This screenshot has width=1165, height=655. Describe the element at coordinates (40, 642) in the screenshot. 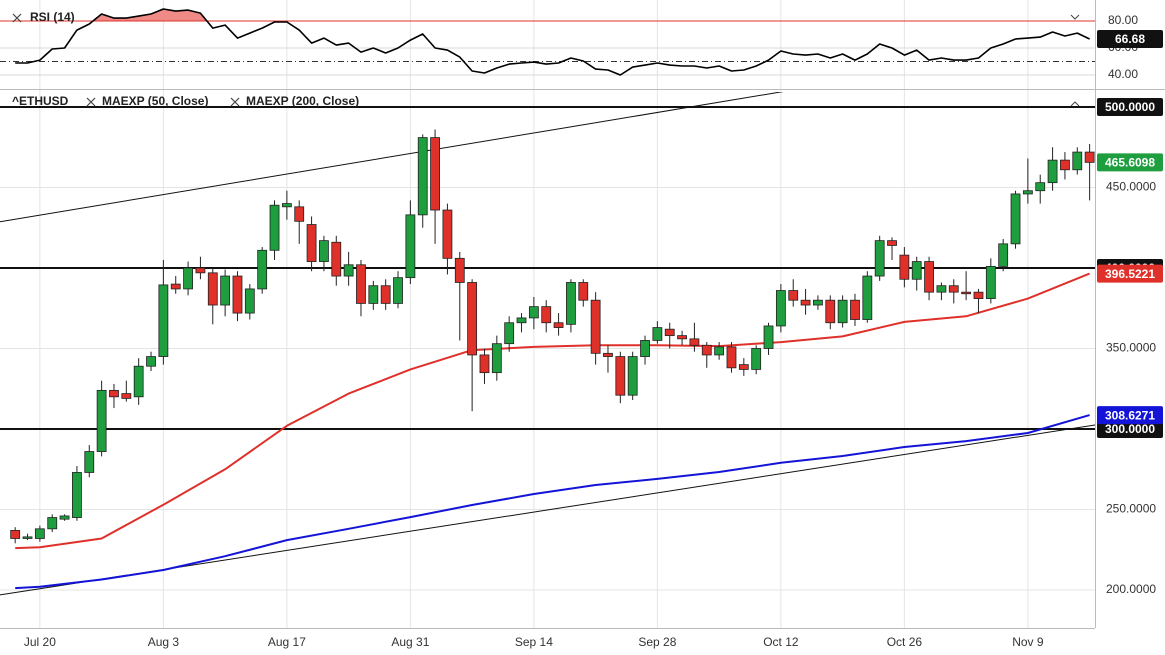

I see `x-tick-label: Jul 20` at that location.